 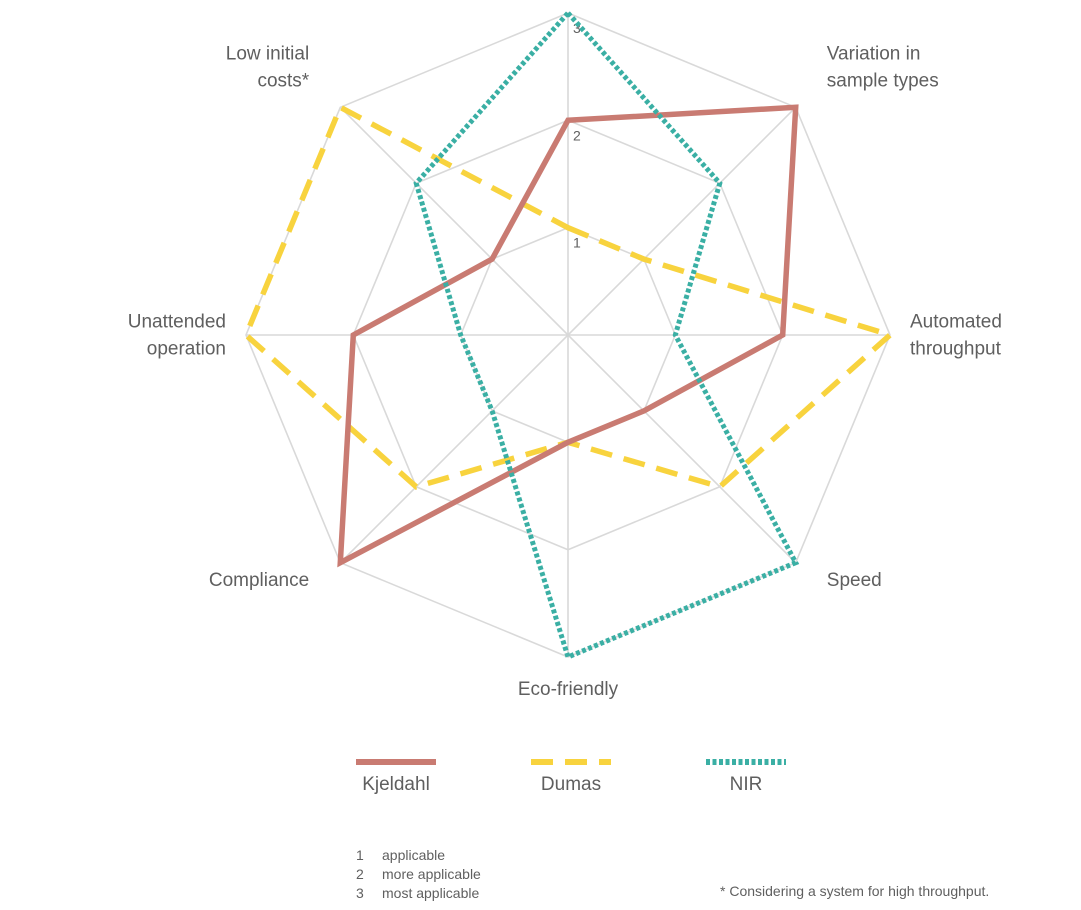 I want to click on axis-label-line: costs*, so click(x=283, y=81).